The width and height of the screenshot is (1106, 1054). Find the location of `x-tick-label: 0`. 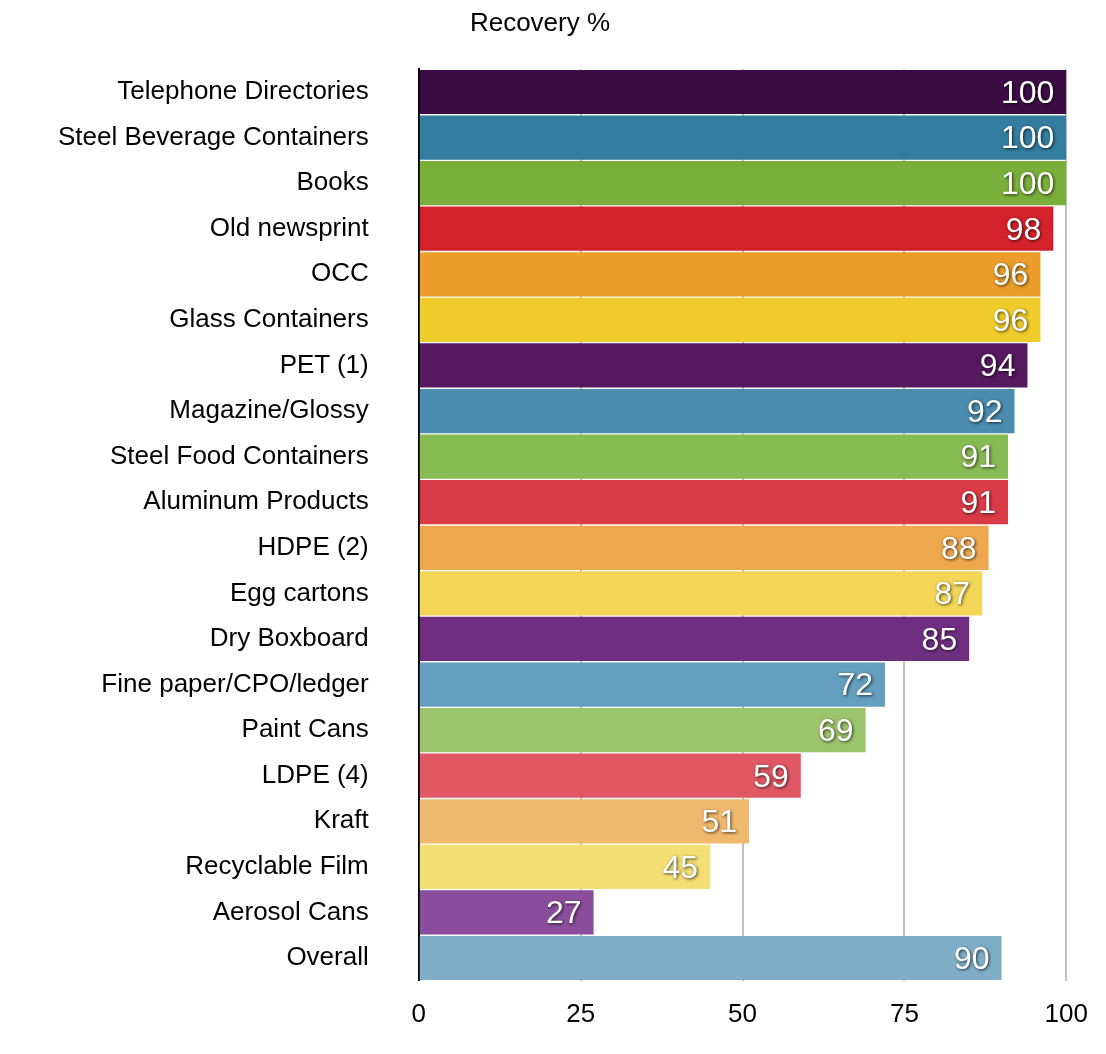

x-tick-label: 0 is located at coordinates (418, 1012).